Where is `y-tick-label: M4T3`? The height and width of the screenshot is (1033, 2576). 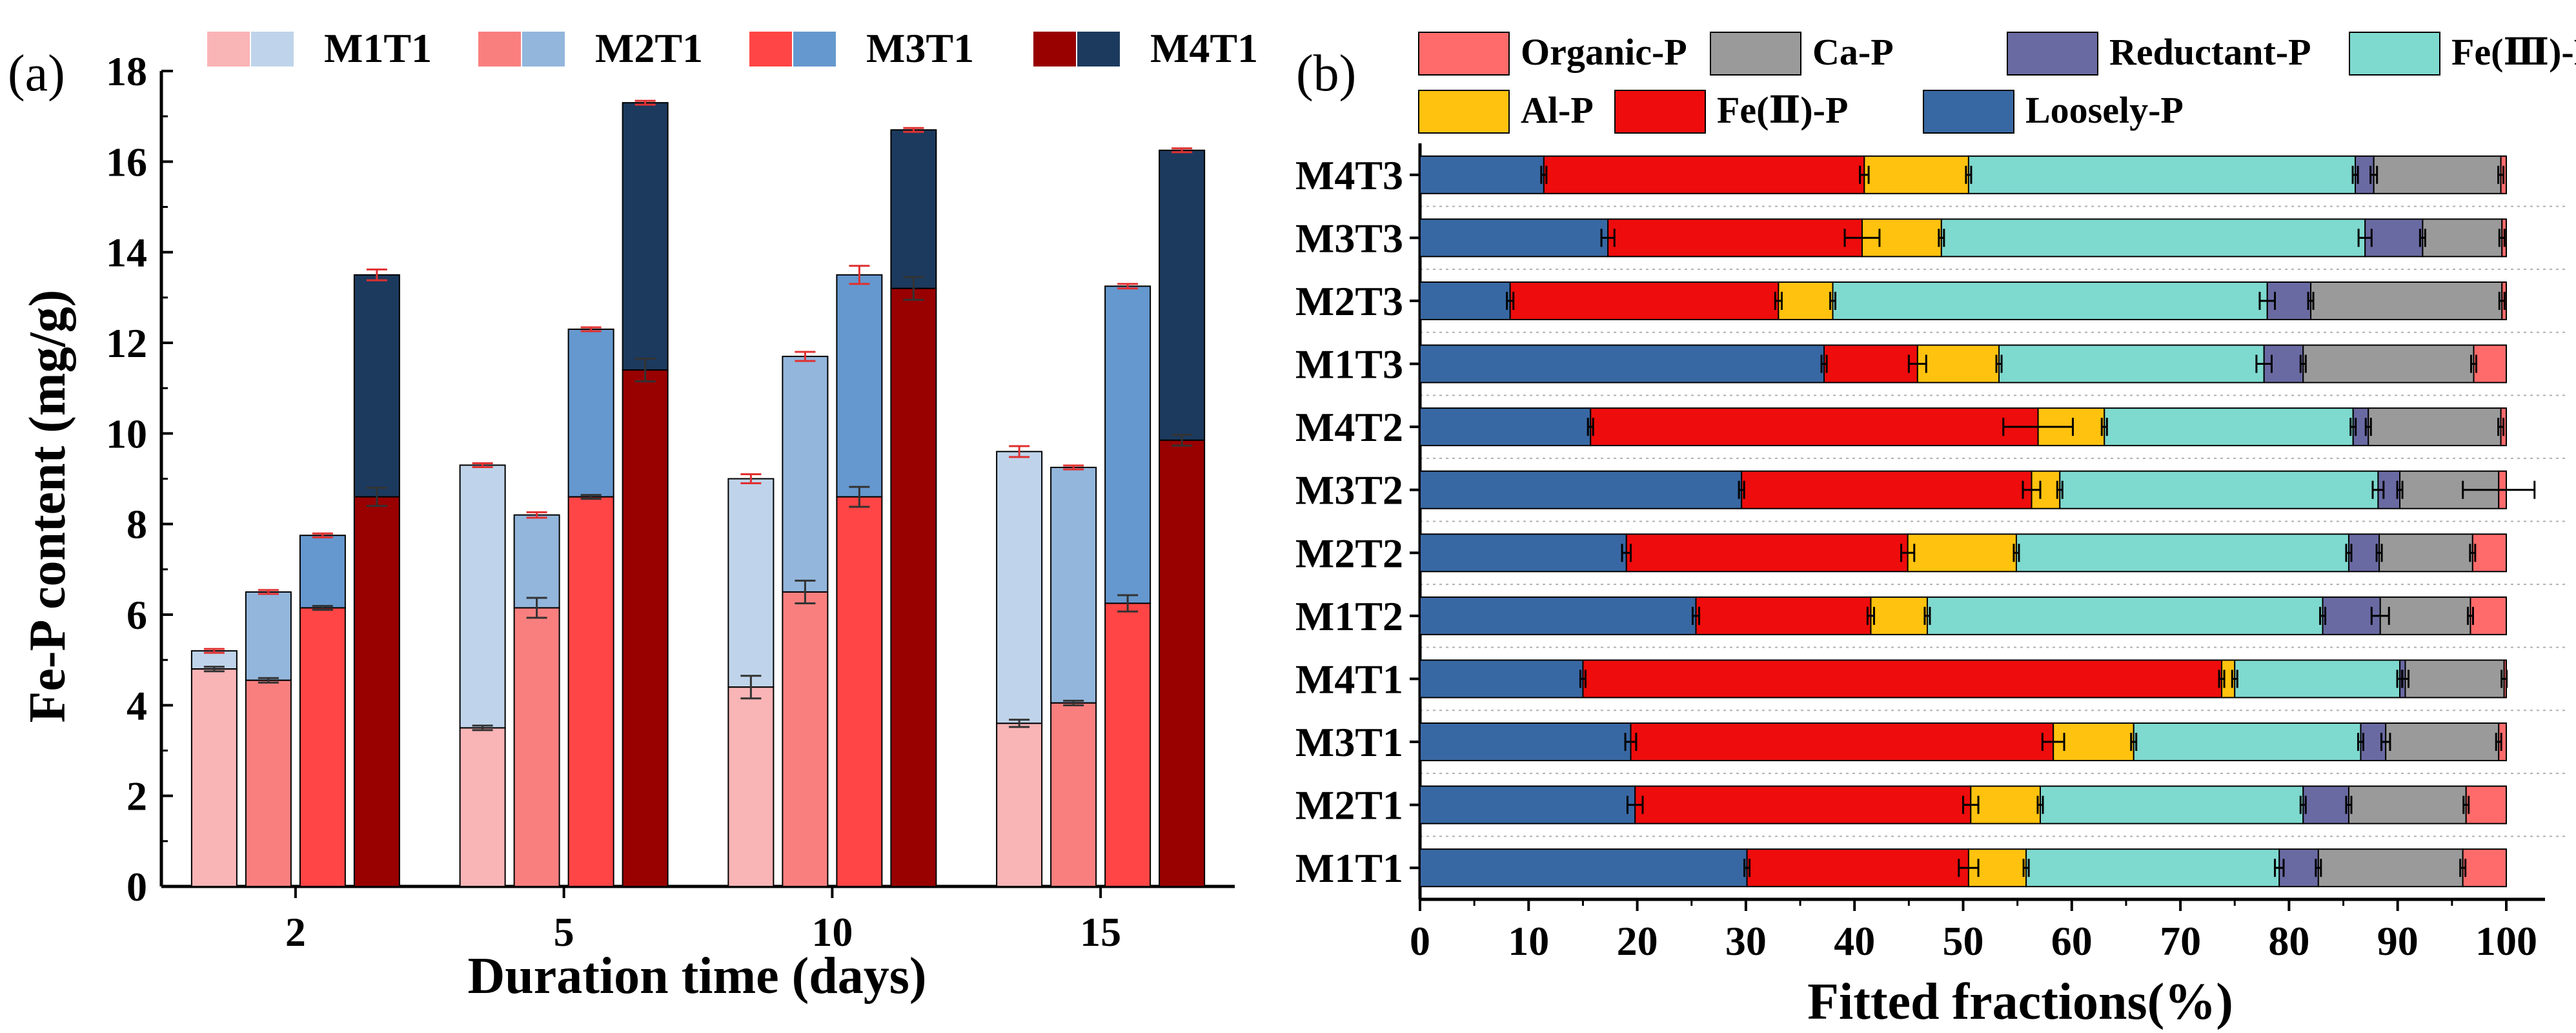
y-tick-label: M4T3 is located at coordinates (1349, 175).